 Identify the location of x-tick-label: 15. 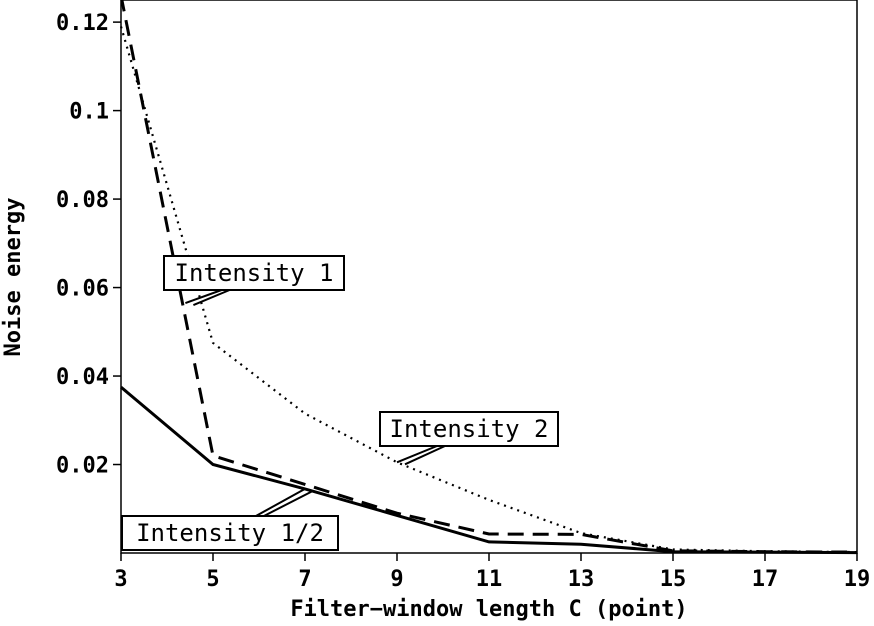
(673, 579).